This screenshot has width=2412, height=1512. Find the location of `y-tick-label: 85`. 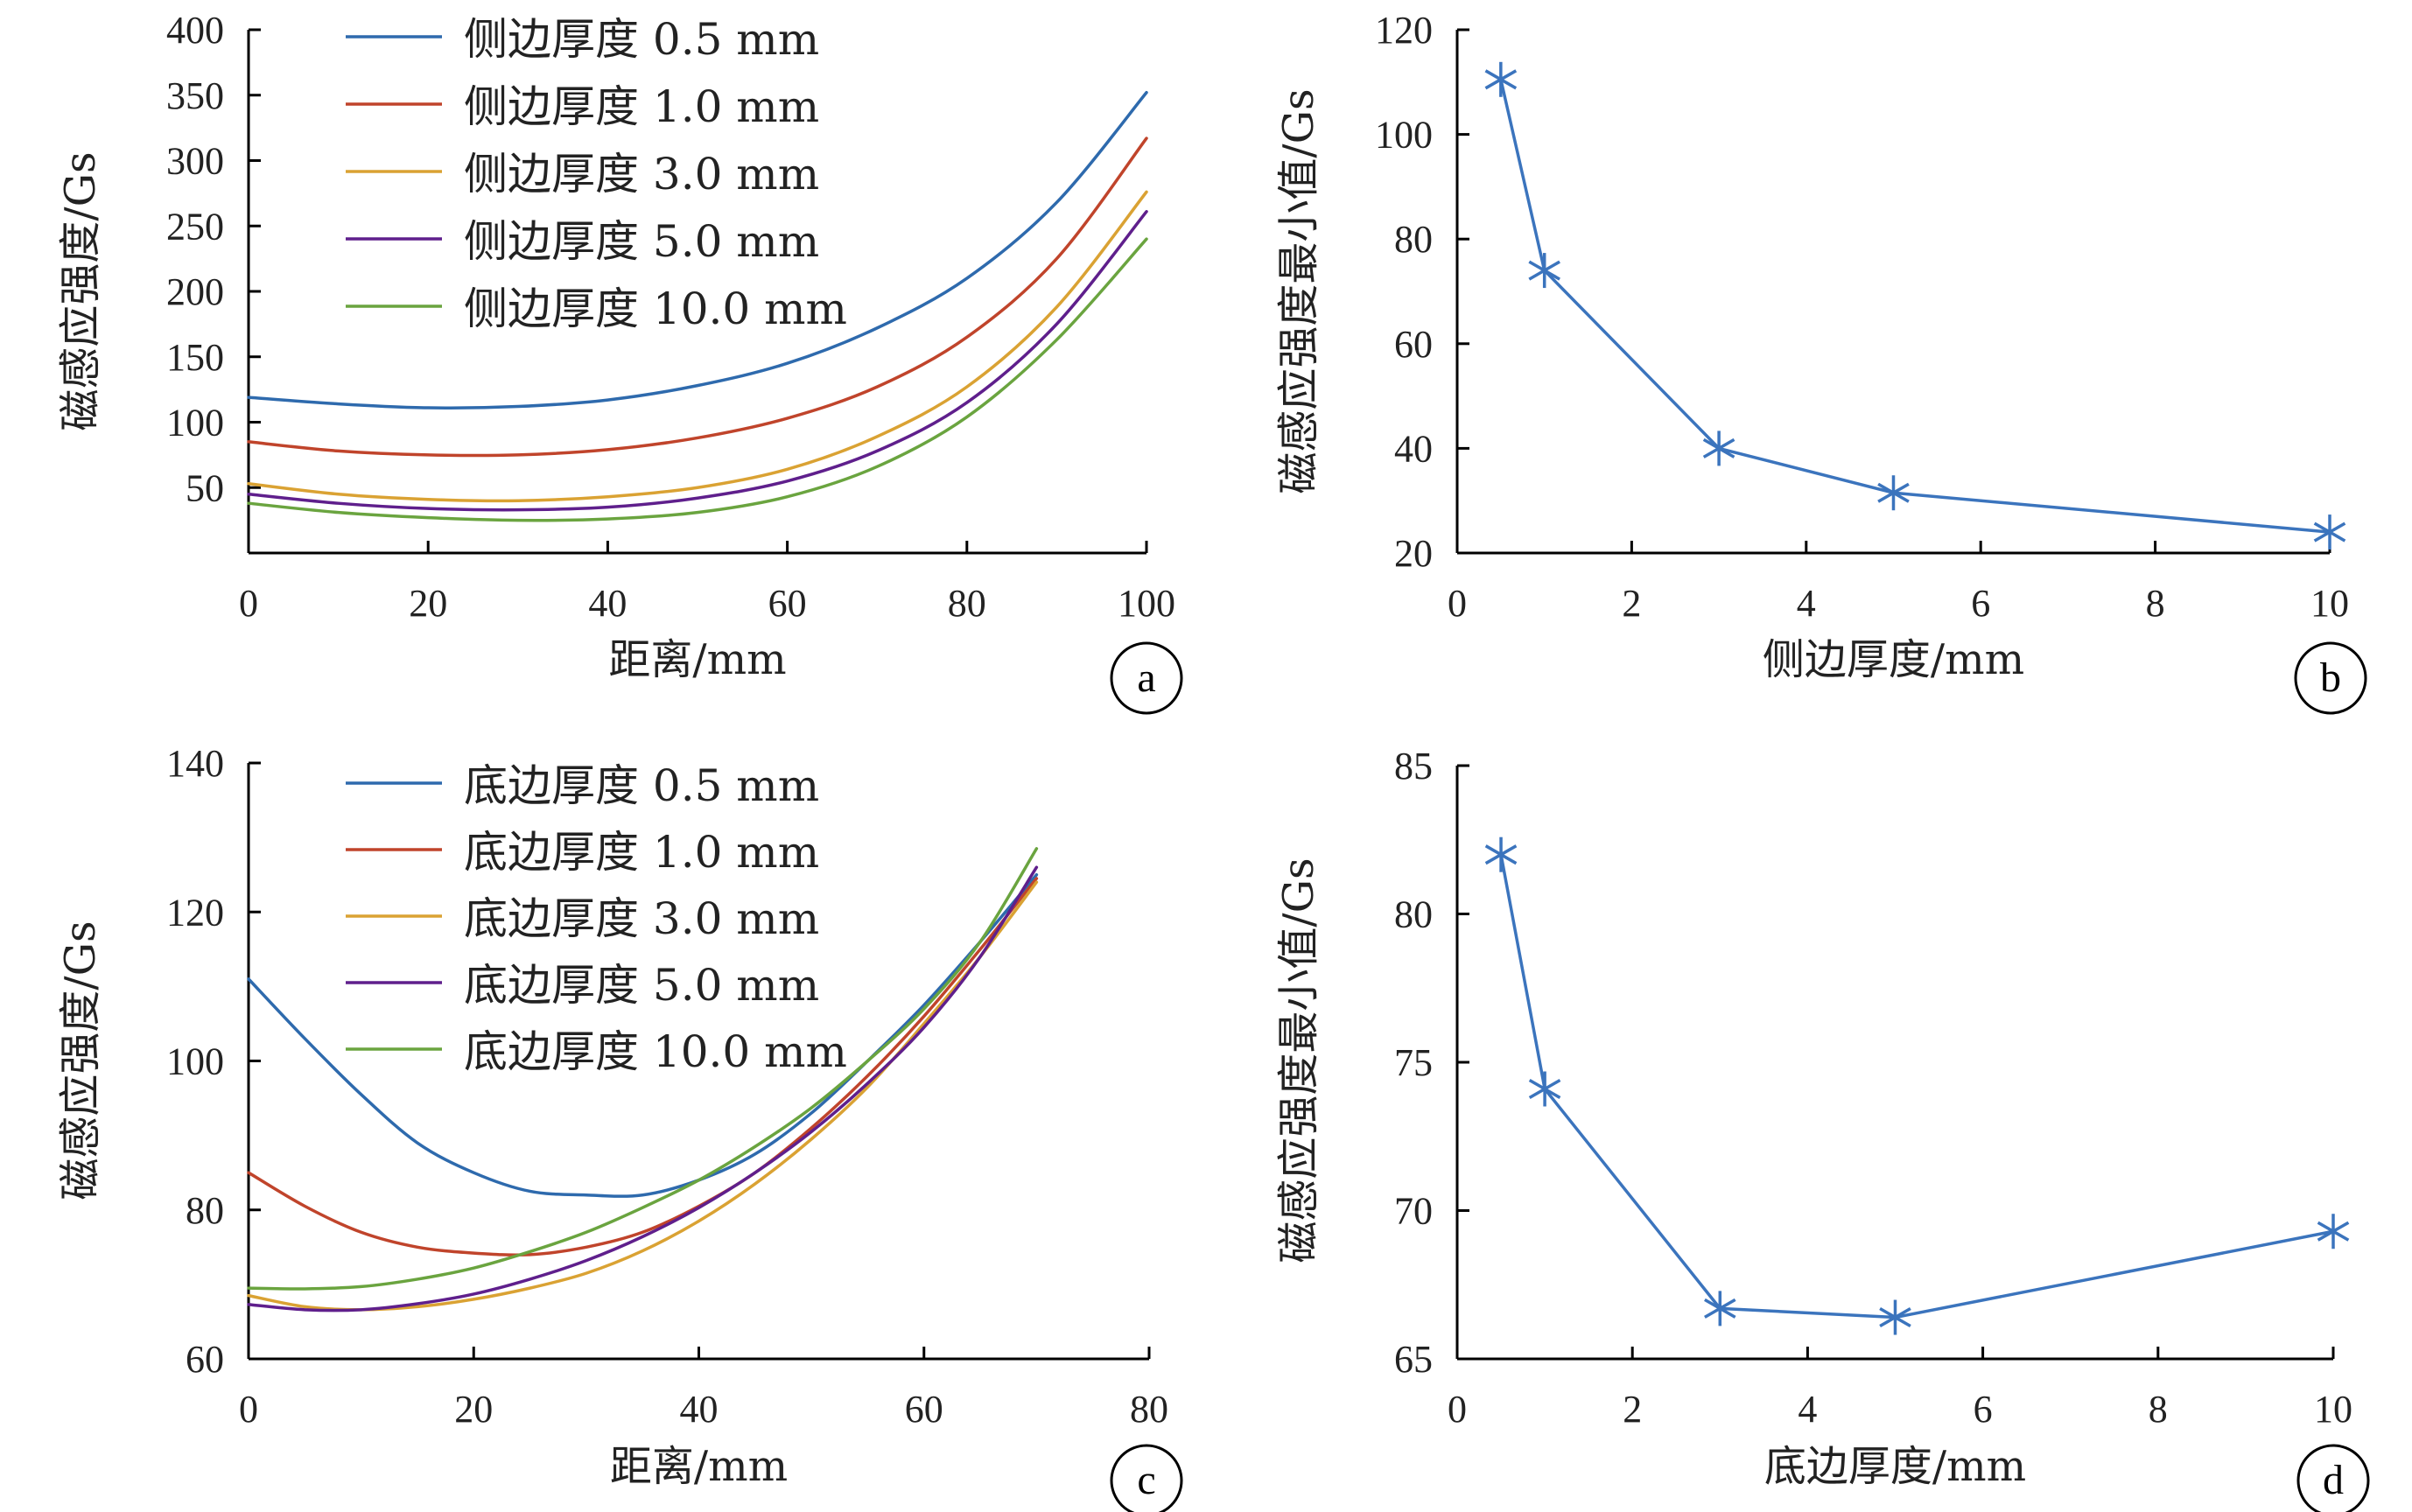

y-tick-label: 85 is located at coordinates (1413, 766).